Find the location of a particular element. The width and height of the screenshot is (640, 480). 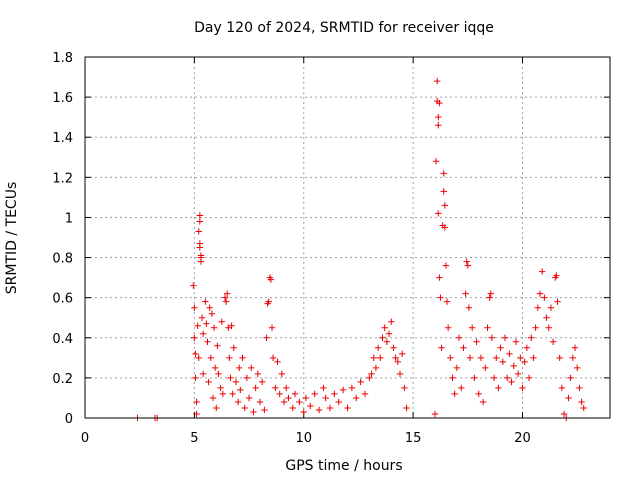

x-tick-label: 20 is located at coordinates (522, 438).